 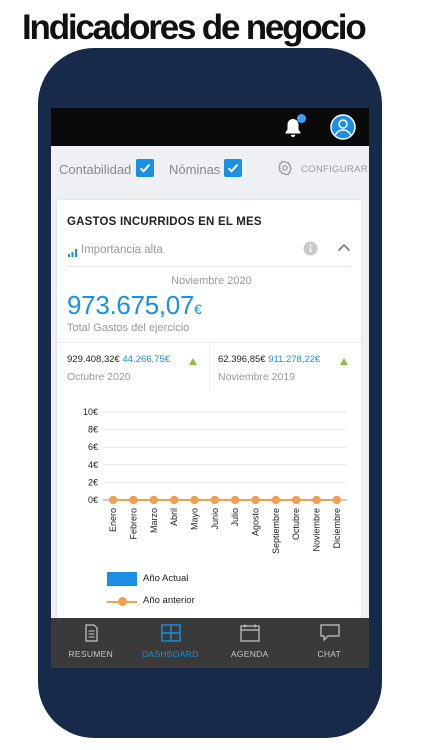 I want to click on legend-label: Año anterior, so click(x=169, y=600).